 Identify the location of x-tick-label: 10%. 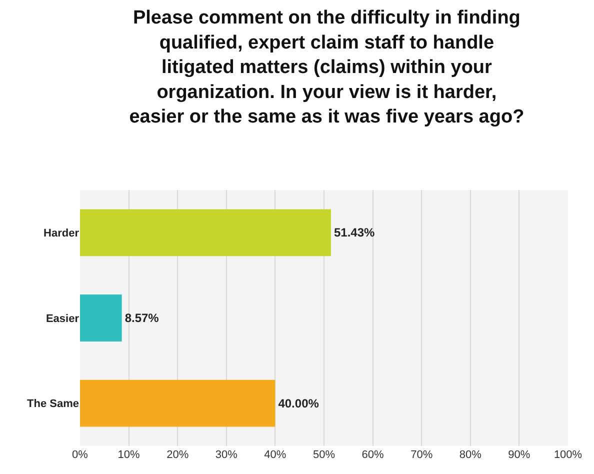
(129, 455).